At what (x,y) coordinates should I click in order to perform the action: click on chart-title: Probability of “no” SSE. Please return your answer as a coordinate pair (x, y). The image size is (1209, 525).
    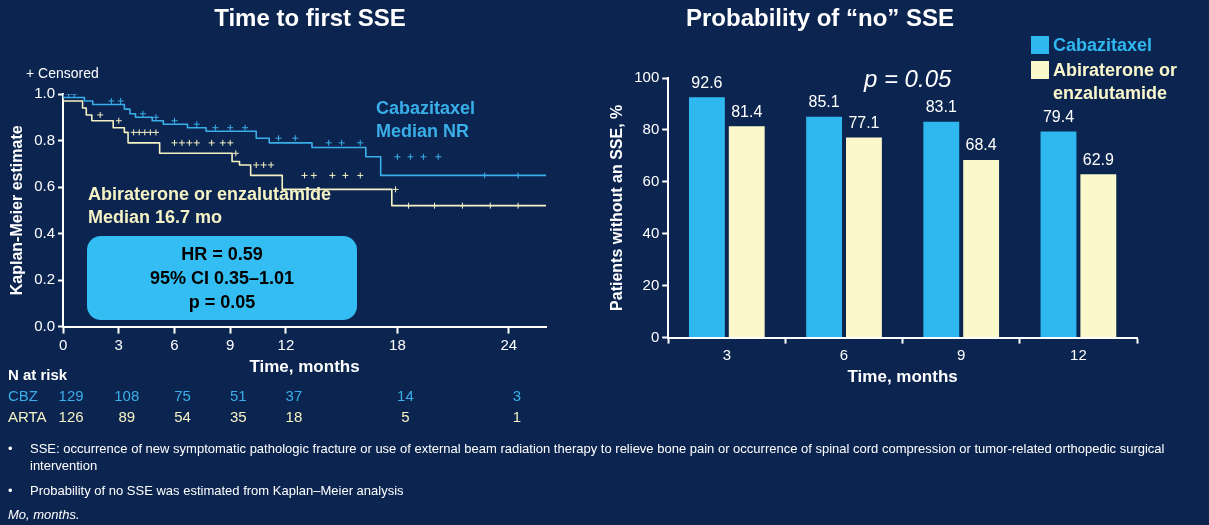
    Looking at the image, I should click on (820, 18).